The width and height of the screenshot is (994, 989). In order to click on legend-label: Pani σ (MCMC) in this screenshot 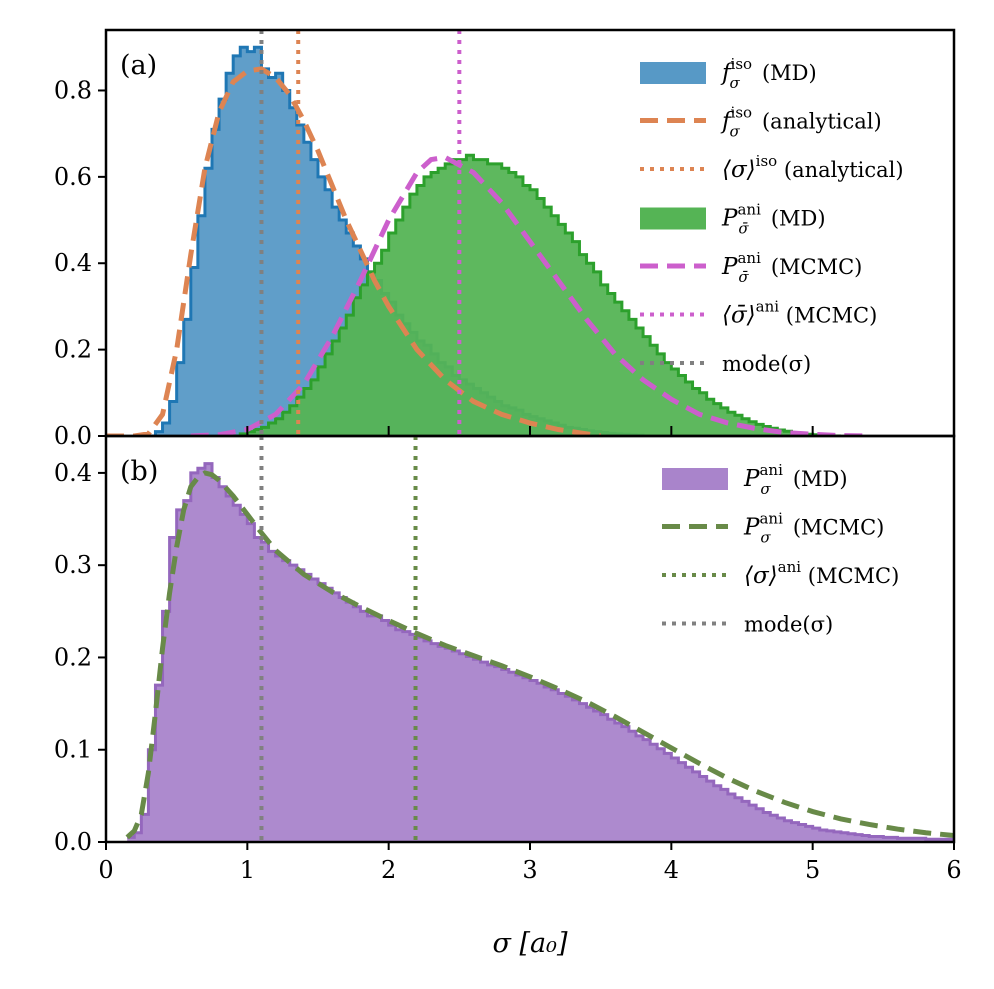, I will do `click(813, 528)`.